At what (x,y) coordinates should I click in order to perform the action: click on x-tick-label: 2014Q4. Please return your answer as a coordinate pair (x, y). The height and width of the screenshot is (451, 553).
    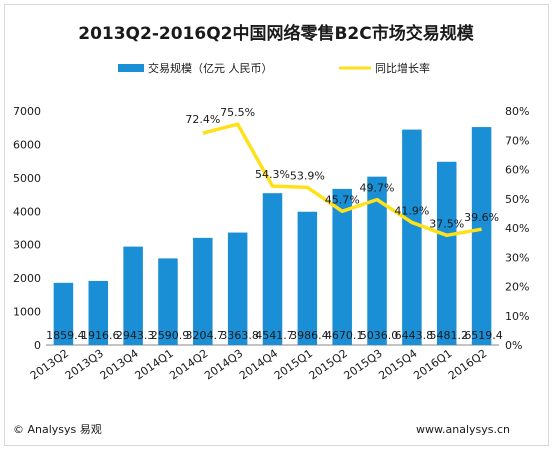
    Looking at the image, I should click on (258, 365).